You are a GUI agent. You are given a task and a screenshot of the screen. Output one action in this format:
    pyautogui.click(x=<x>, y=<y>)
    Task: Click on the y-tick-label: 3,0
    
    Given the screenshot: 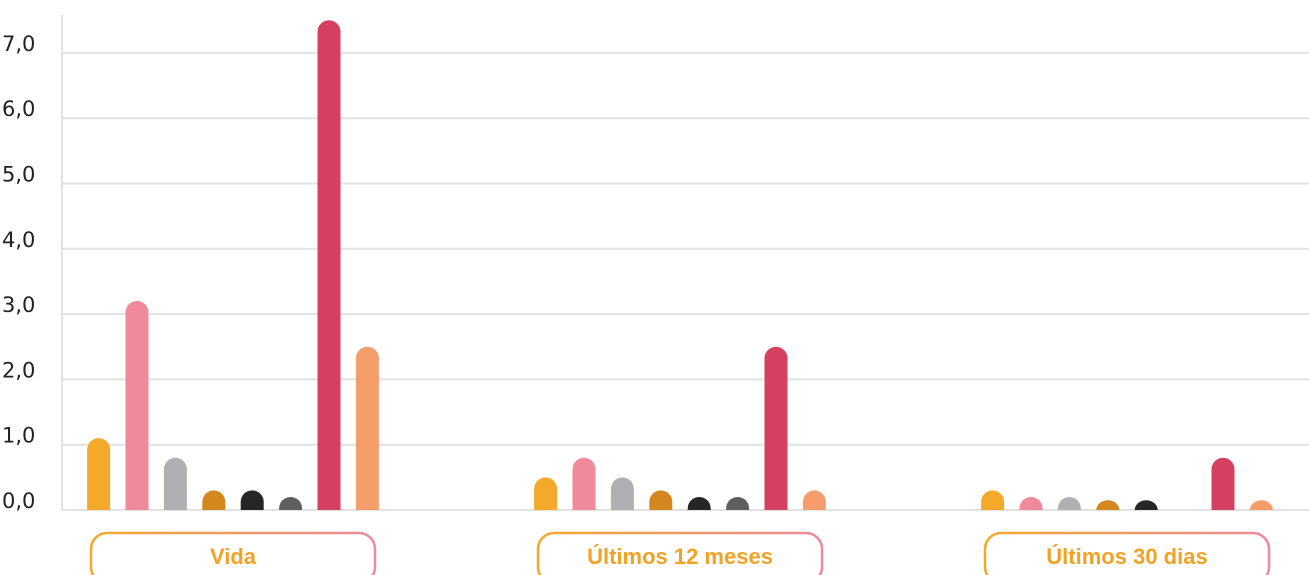 What is the action you would take?
    pyautogui.click(x=18, y=305)
    